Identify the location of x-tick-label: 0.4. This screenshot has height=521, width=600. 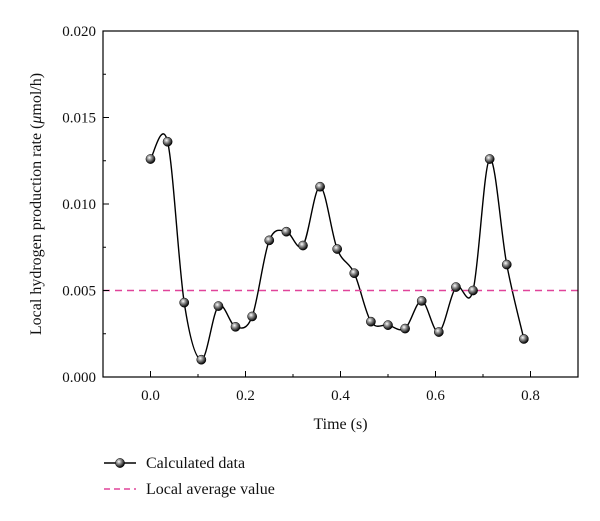
(340, 396).